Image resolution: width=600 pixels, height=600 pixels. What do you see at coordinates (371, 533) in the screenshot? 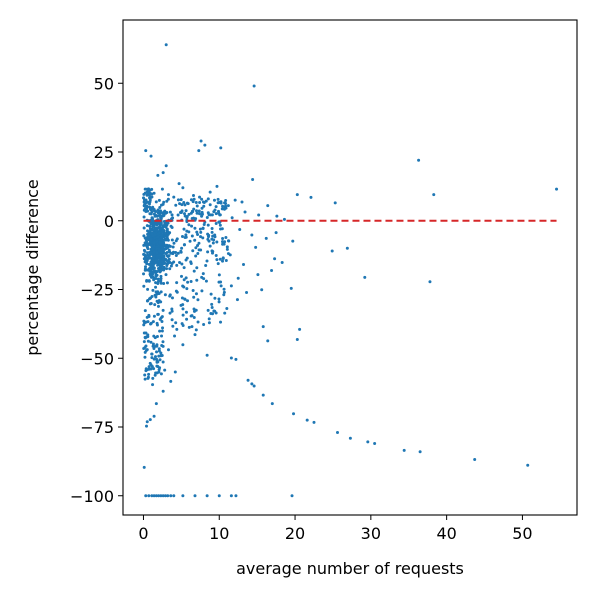
I see `x-tick-label: 30` at bounding box center [371, 533].